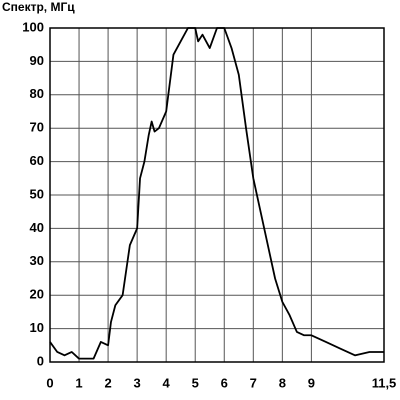  Describe the element at coordinates (33, 26) in the screenshot. I see `y-tick-label: 100` at that location.